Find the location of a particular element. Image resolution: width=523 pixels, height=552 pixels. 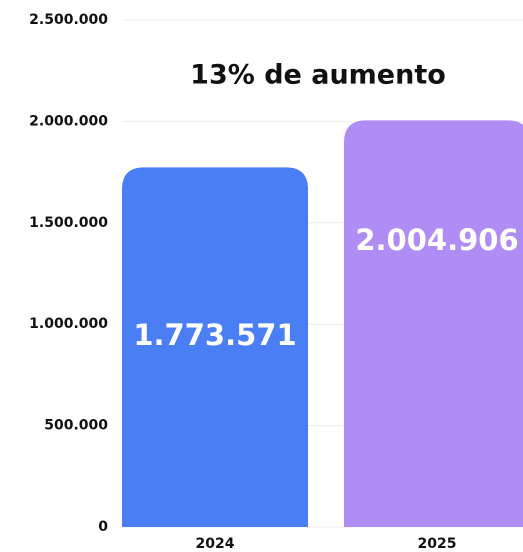

value-label: 1.773.571 is located at coordinates (214, 335).